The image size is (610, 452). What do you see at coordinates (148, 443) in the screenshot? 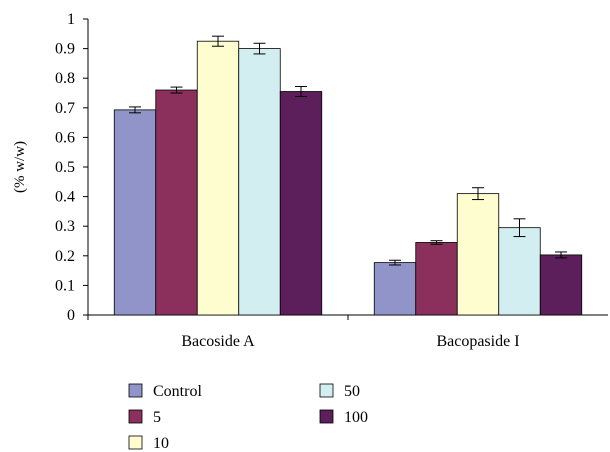
I see `legend-item: 10` at bounding box center [148, 443].